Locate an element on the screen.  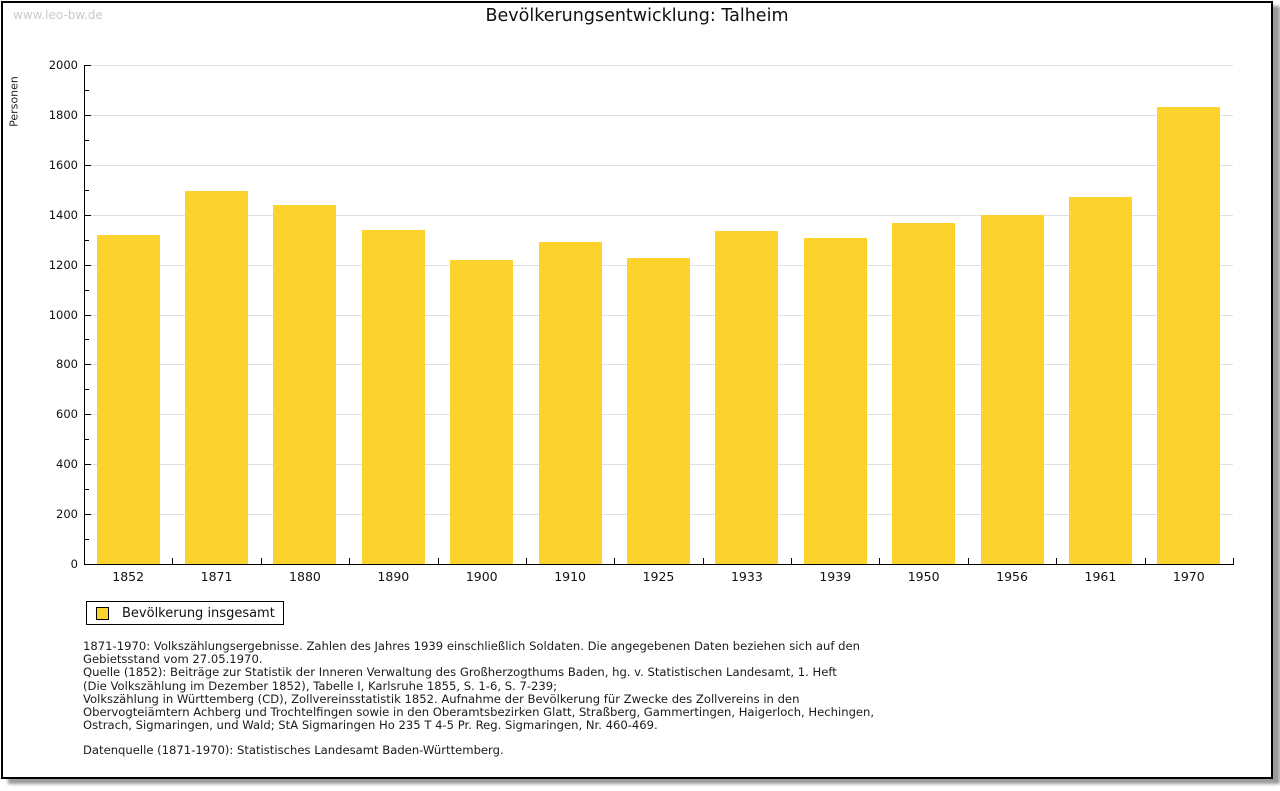
x-tick-label-1852: 1852 is located at coordinates (128, 576).